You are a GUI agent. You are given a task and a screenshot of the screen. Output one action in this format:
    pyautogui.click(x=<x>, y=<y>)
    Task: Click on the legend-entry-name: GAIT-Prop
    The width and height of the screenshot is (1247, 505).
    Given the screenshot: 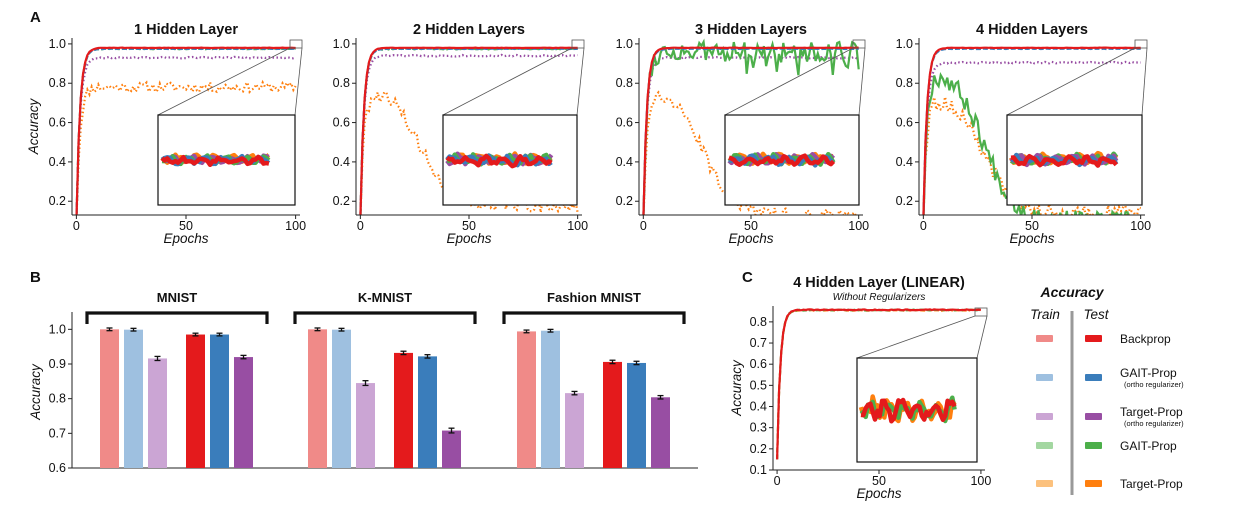 What is the action you would take?
    pyautogui.click(x=1148, y=373)
    